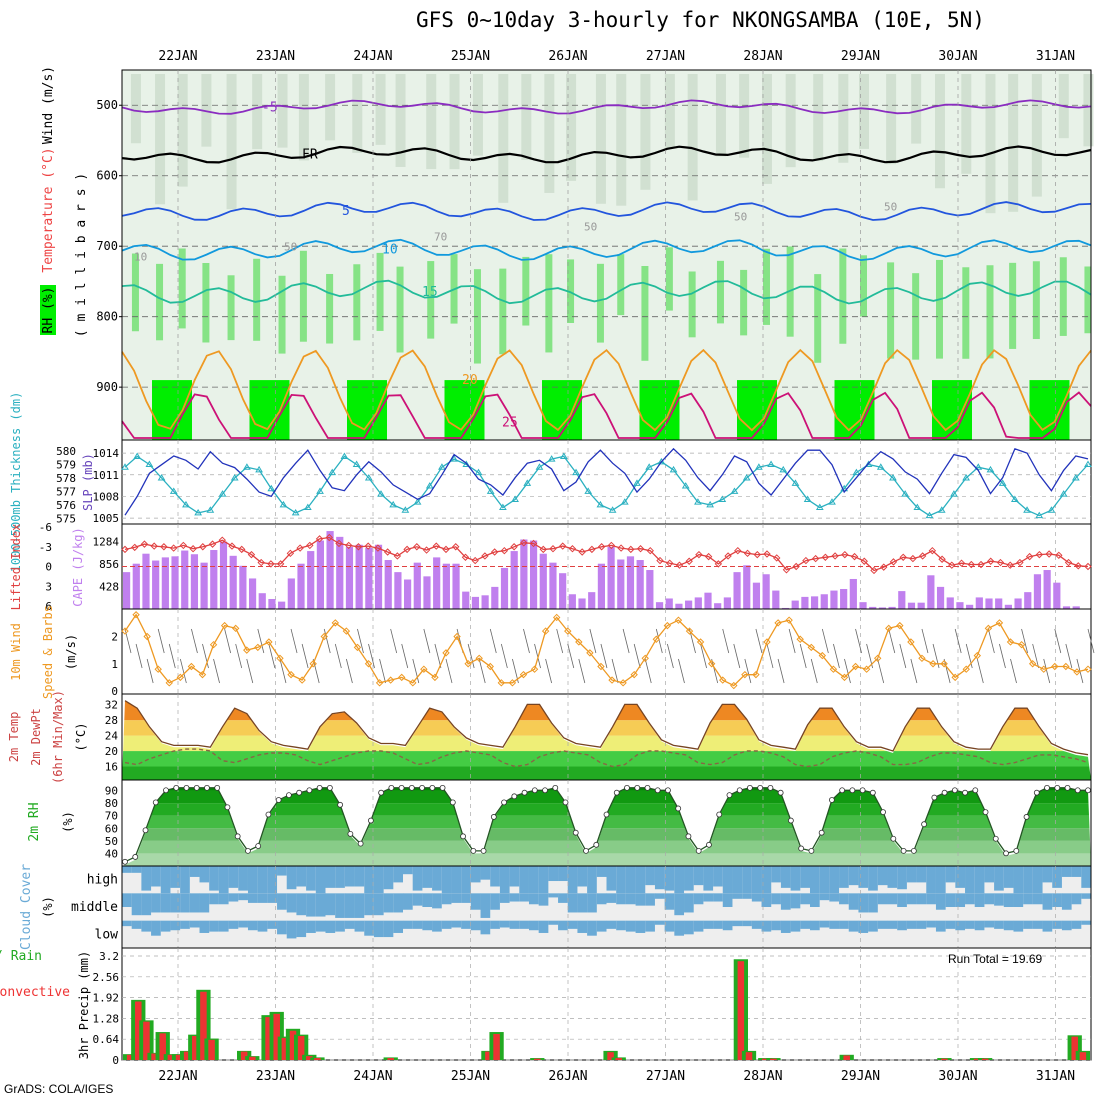 The image size is (1100, 1100). What do you see at coordinates (430, 292) in the screenshot?
I see `isotherm-label: 15` at bounding box center [430, 292].